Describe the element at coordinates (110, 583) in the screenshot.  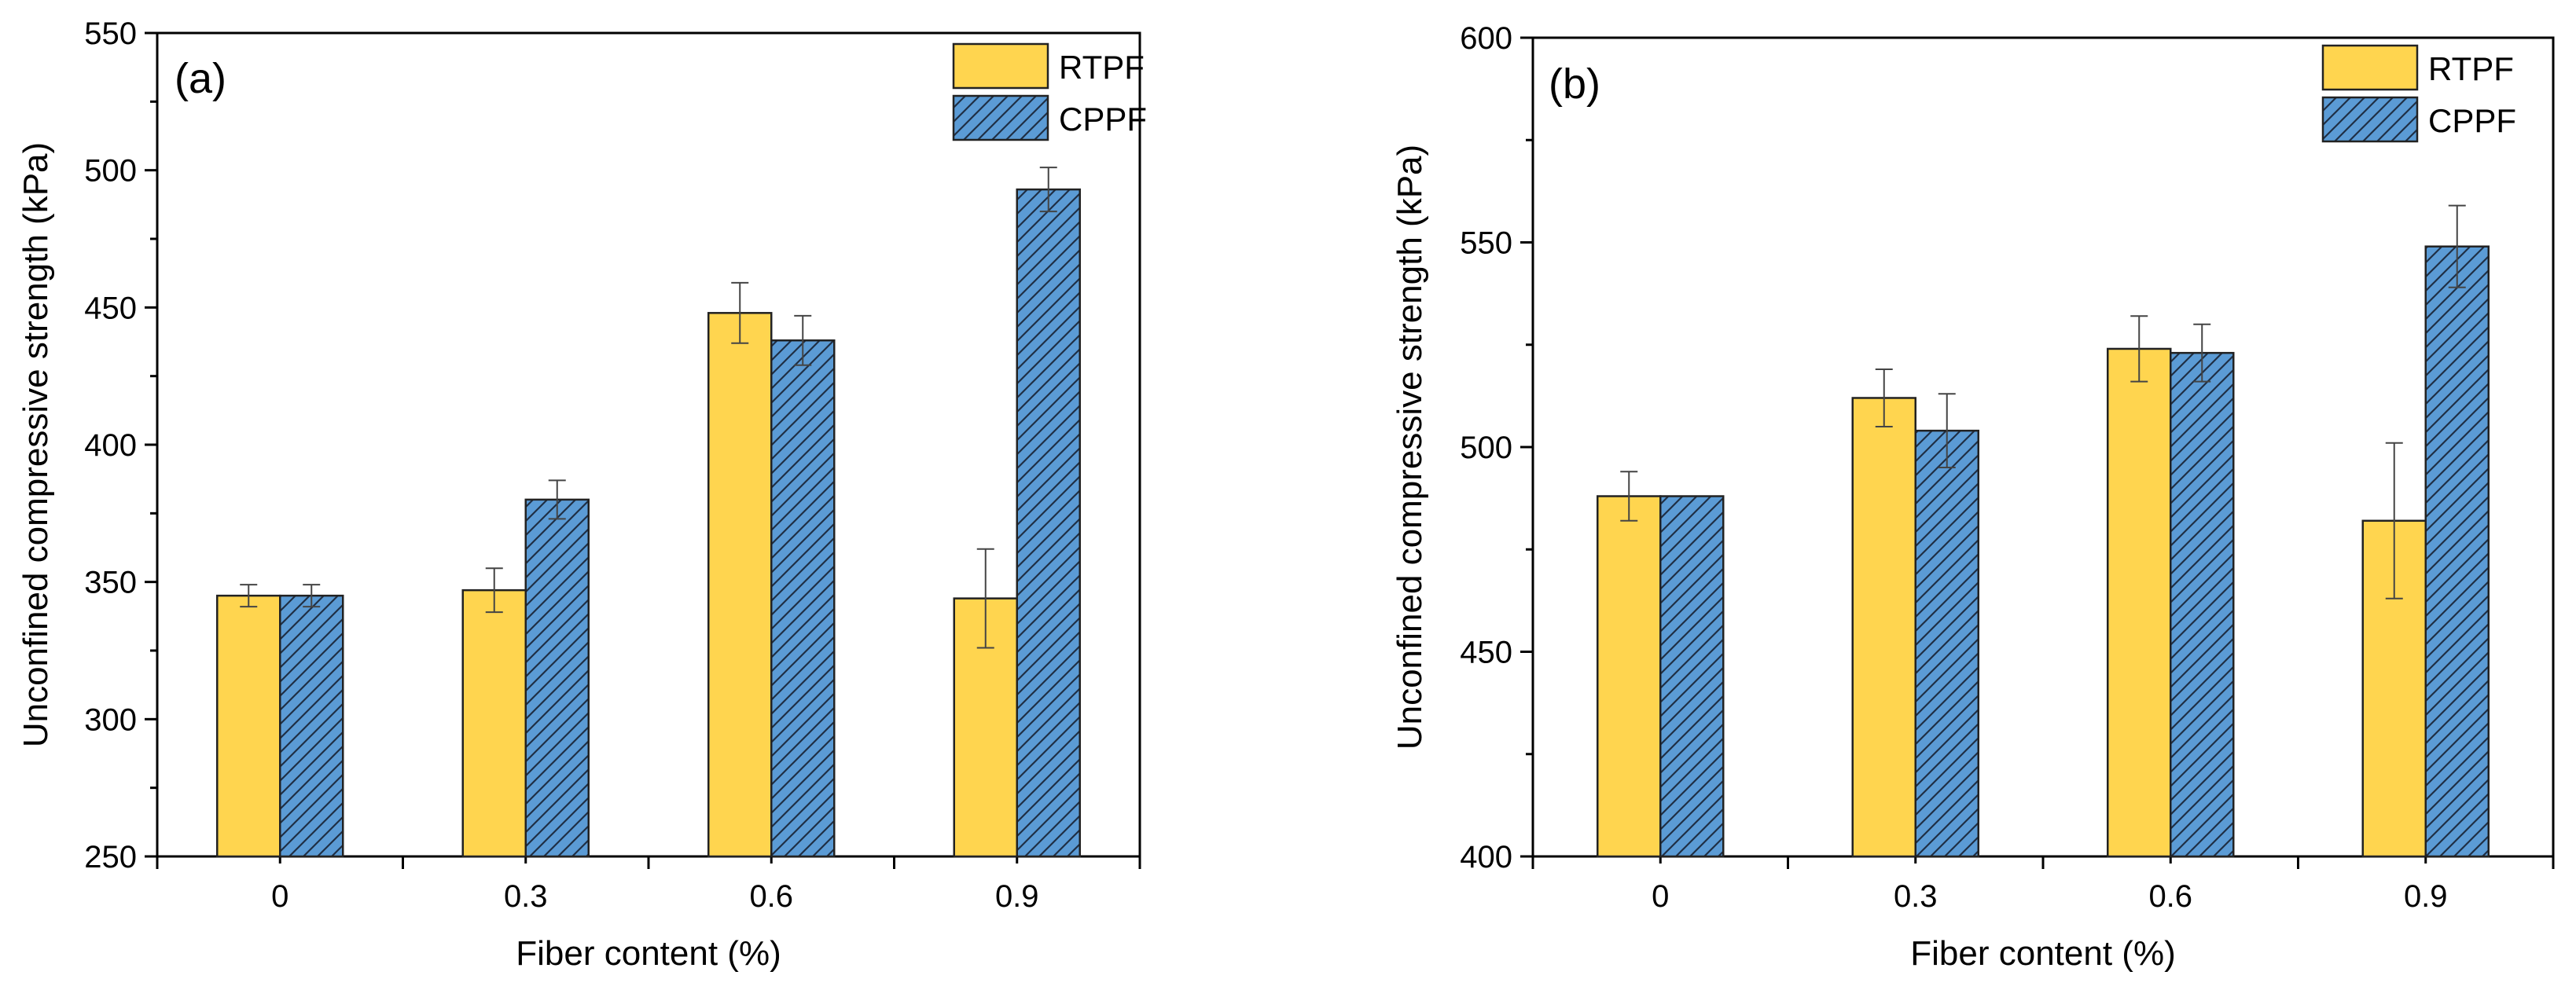
I see `y-tick-label: 350` at that location.